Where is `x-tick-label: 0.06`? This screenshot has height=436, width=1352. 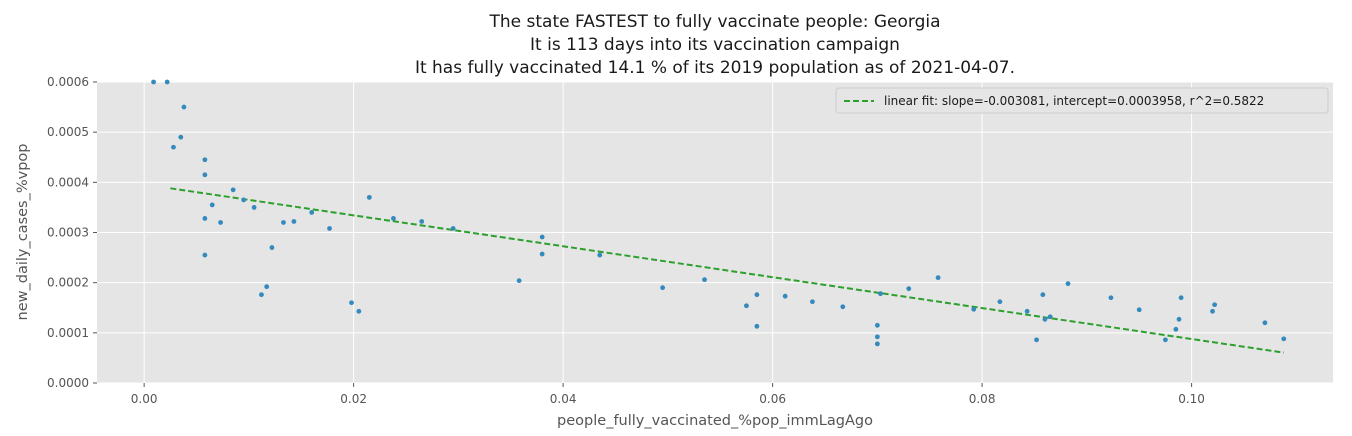
x-tick-label: 0.06 is located at coordinates (772, 399).